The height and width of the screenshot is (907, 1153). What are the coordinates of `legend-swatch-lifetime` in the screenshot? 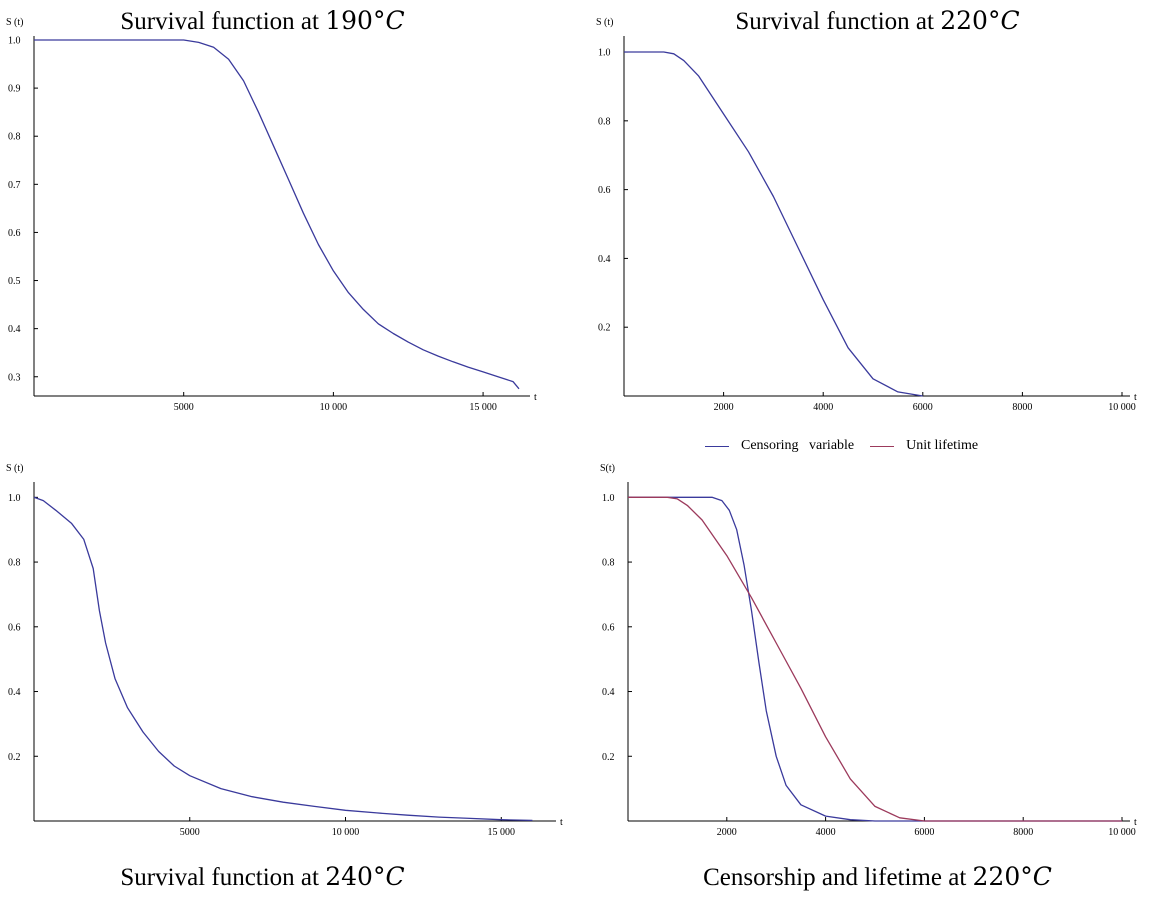 It's located at (882, 446).